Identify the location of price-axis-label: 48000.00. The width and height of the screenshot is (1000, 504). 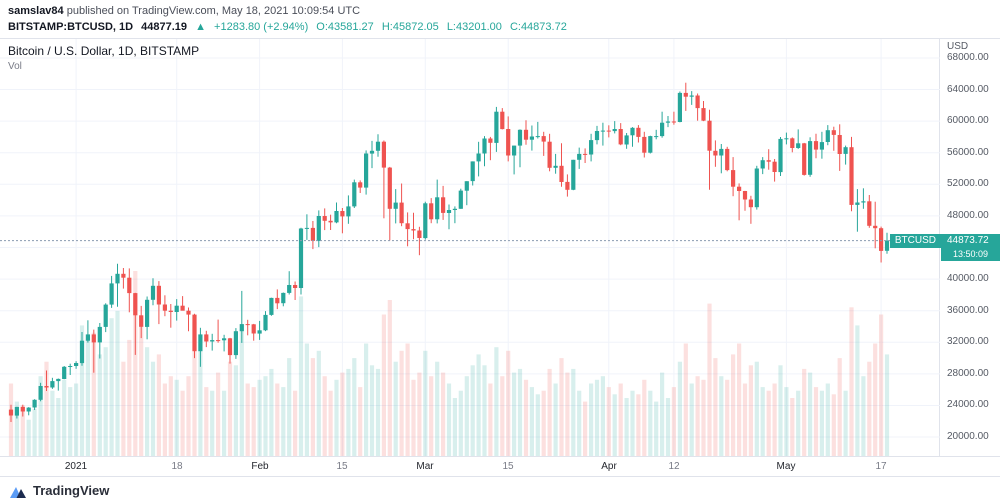
(968, 215).